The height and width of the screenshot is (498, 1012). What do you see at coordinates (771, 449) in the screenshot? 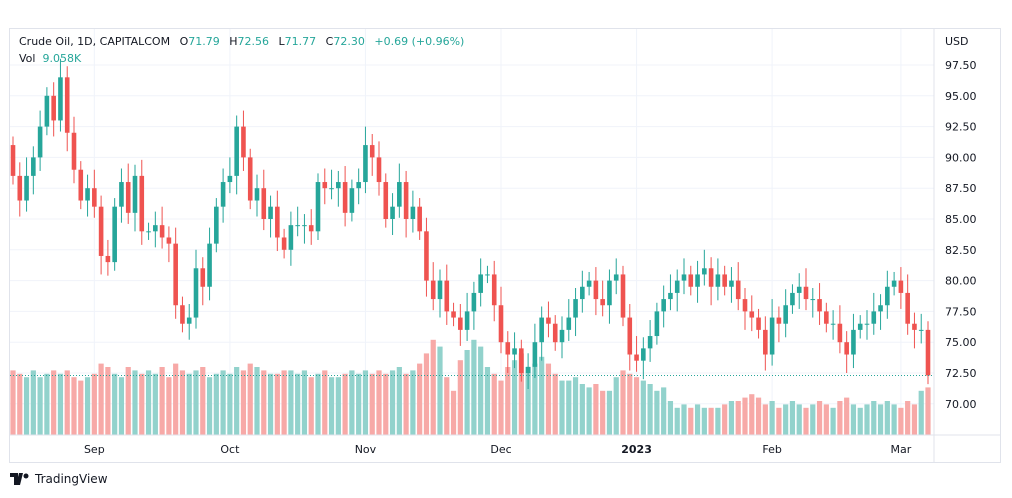
I see `x-tick-label: Feb` at bounding box center [771, 449].